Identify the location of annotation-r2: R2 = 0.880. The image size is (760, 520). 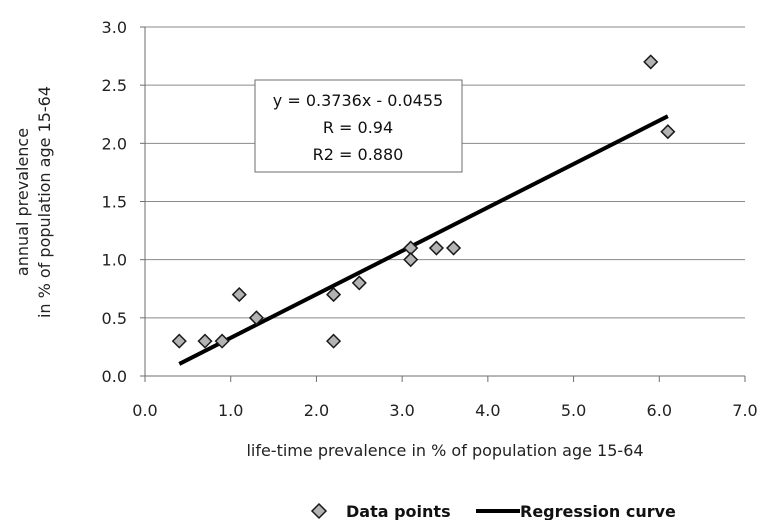
(358, 154).